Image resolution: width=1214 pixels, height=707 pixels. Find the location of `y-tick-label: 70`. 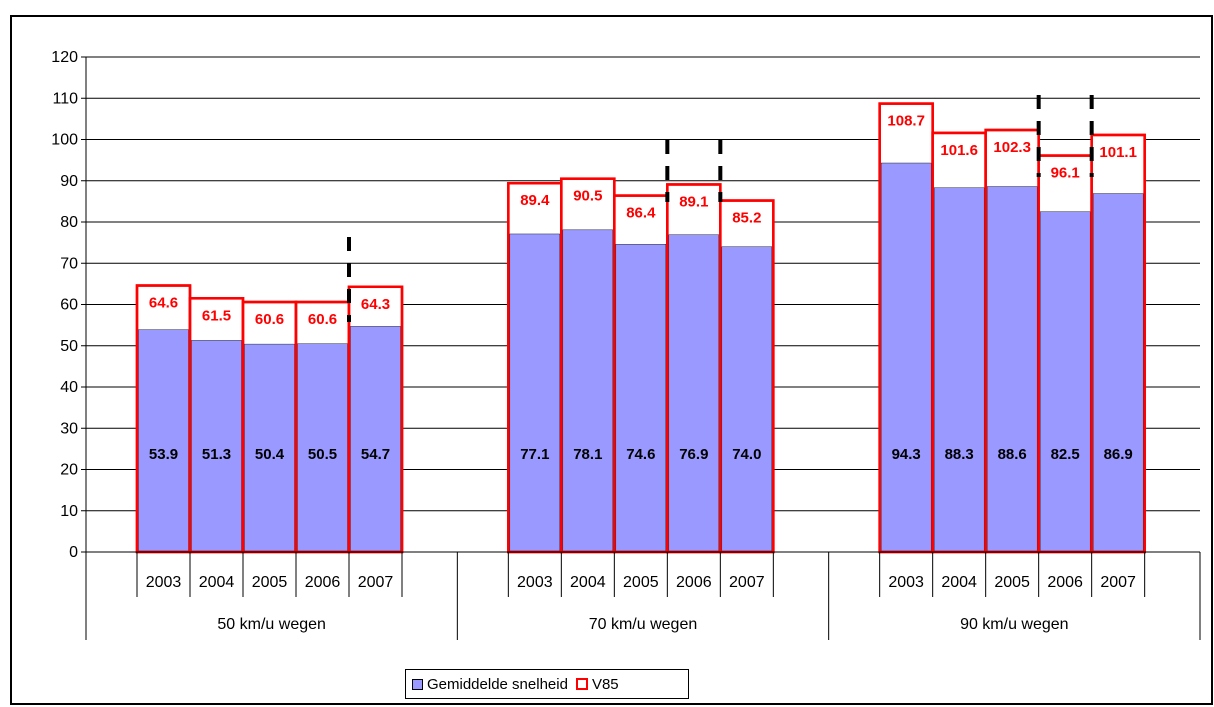

y-tick-label: 70 is located at coordinates (69, 263).